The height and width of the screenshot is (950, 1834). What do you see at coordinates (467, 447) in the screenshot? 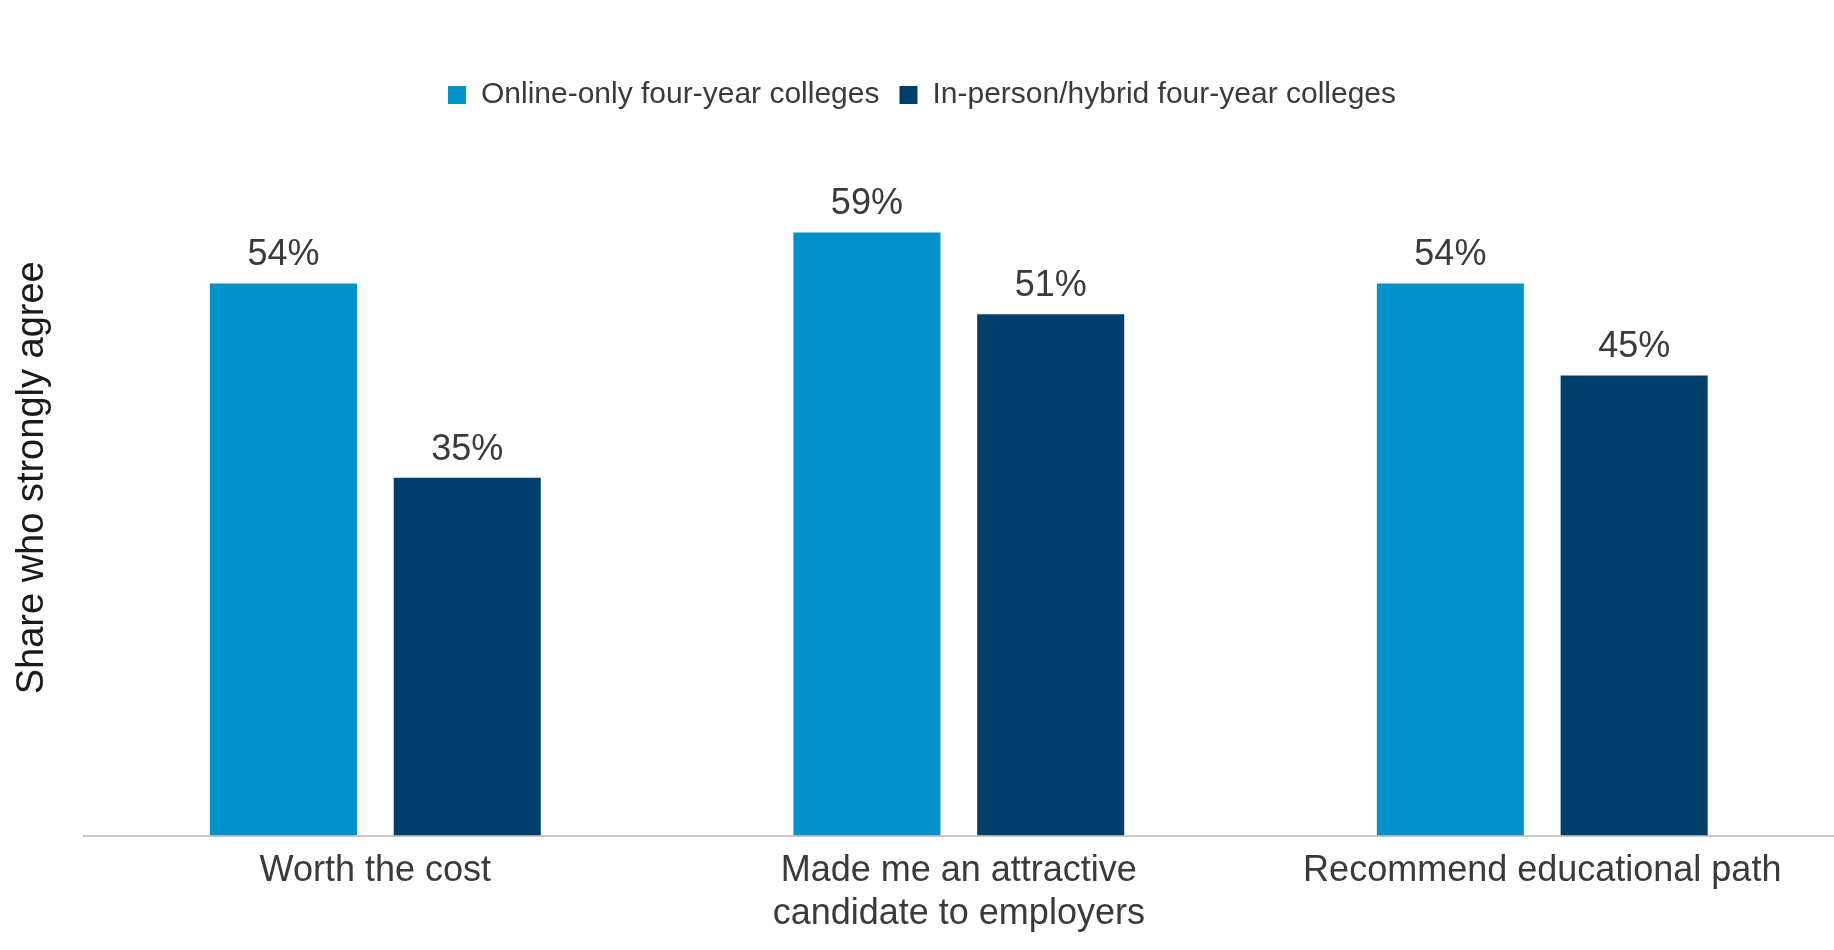
I see `data-label: 35%` at bounding box center [467, 447].